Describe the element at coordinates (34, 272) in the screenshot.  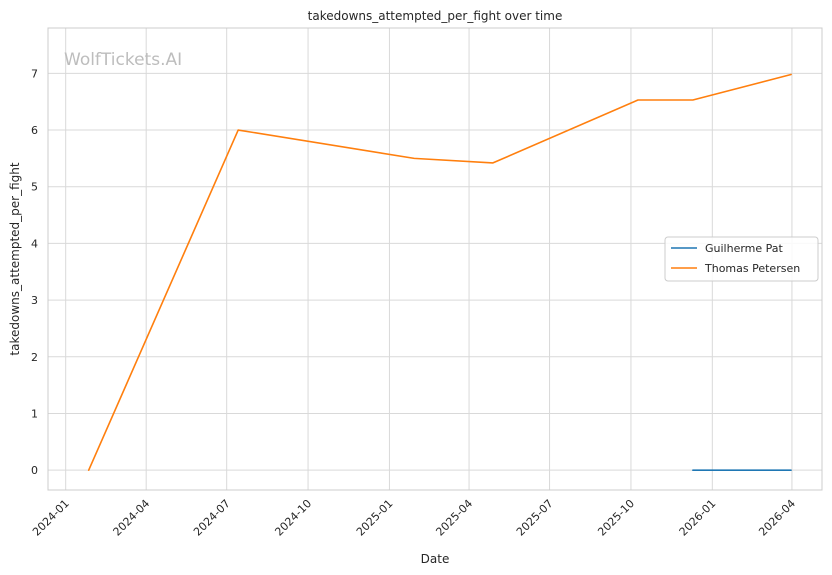
I see `y-axis-ticks: 0 1 2 3 4 5 6 7` at that location.